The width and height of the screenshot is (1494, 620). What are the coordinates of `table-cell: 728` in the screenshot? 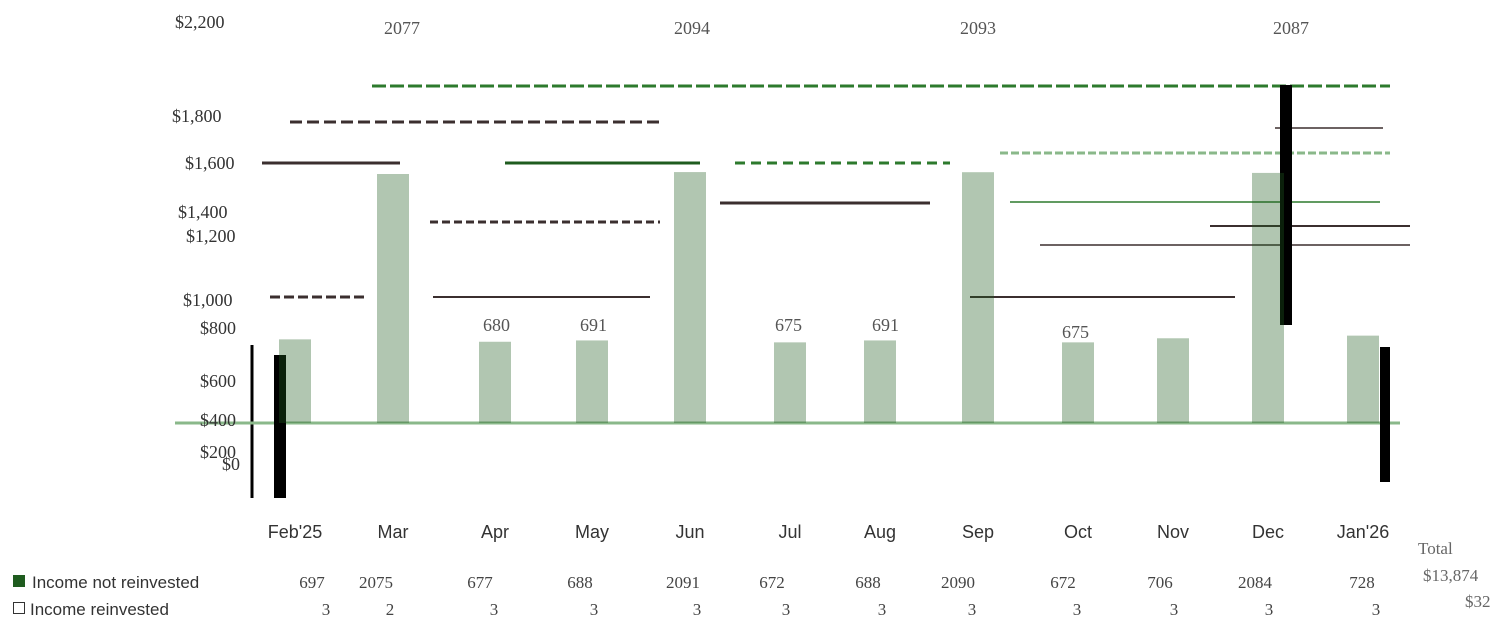 It's located at (1362, 582).